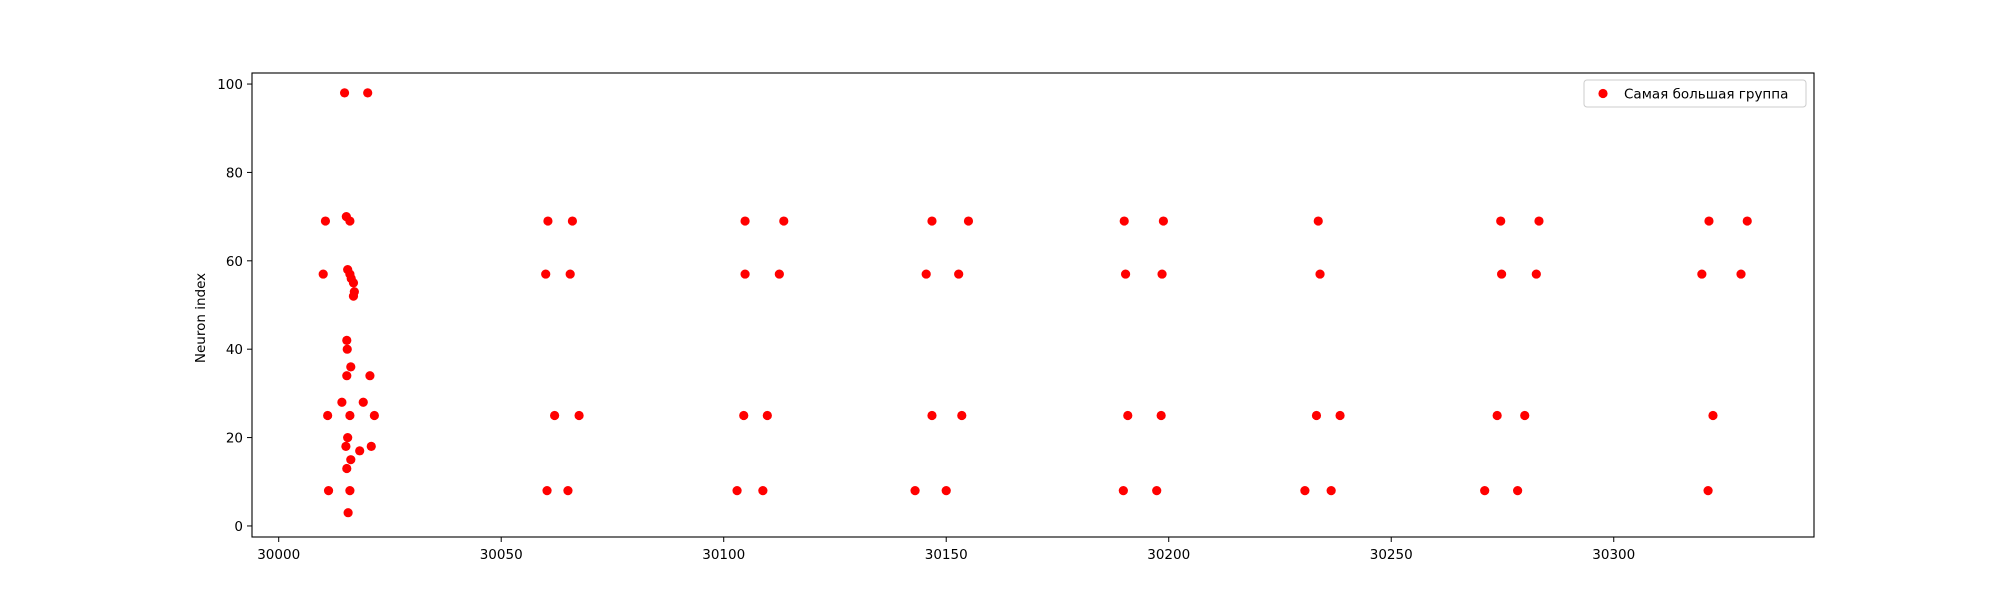  Describe the element at coordinates (234, 350) in the screenshot. I see `y-tick-label: 40` at that location.